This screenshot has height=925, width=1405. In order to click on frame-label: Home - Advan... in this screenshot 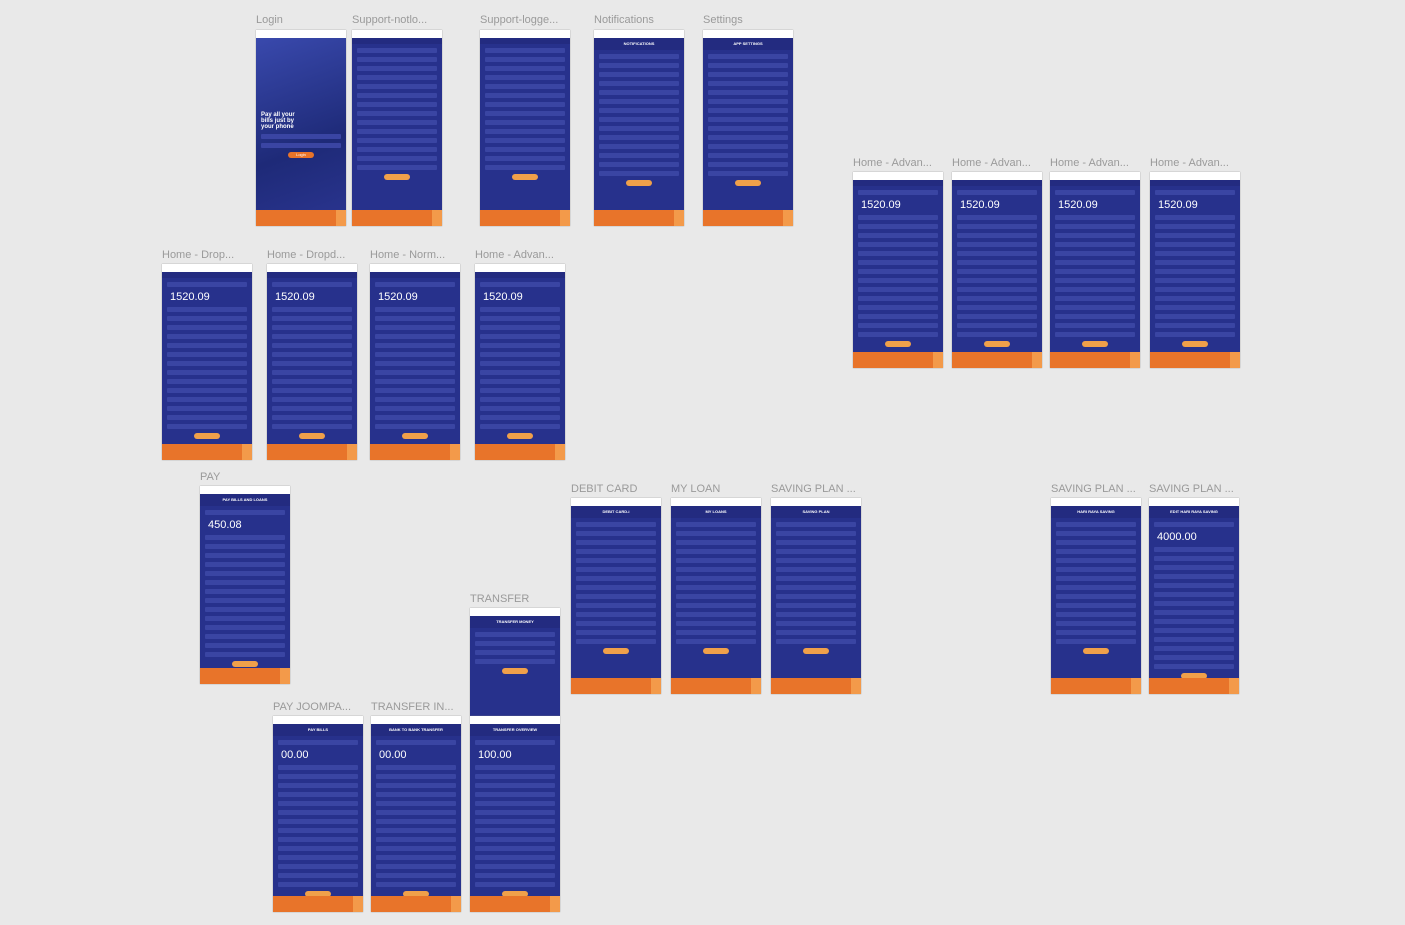, I will do `click(991, 163)`.